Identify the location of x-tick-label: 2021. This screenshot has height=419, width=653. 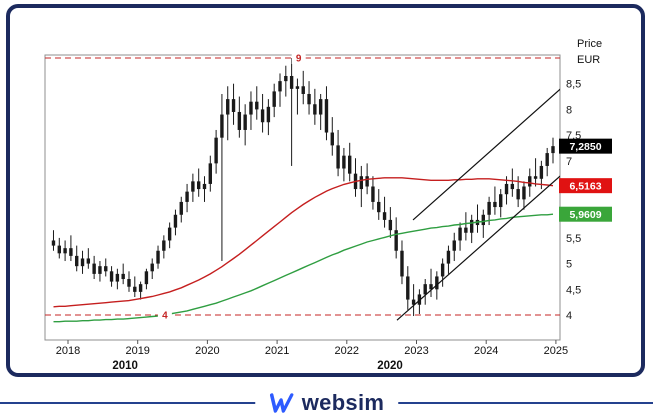
(277, 351).